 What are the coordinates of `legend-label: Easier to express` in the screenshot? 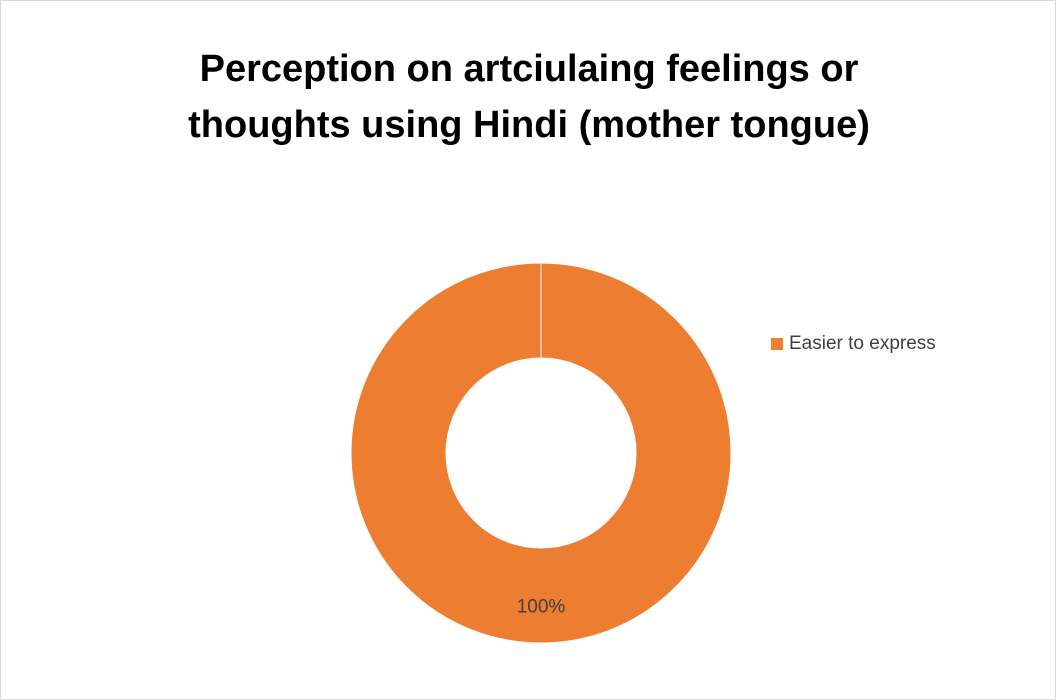 It's located at (862, 343).